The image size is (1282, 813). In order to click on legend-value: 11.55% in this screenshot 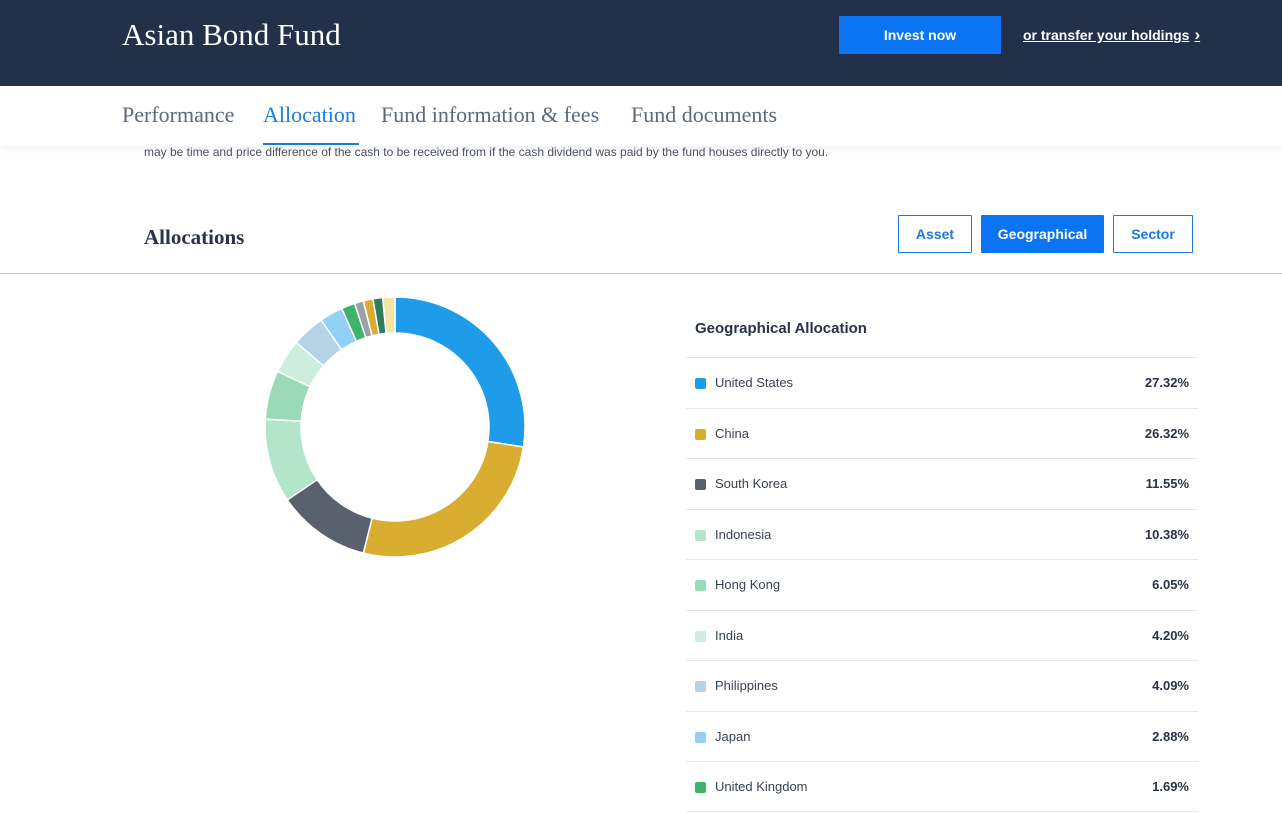, I will do `click(1167, 483)`.